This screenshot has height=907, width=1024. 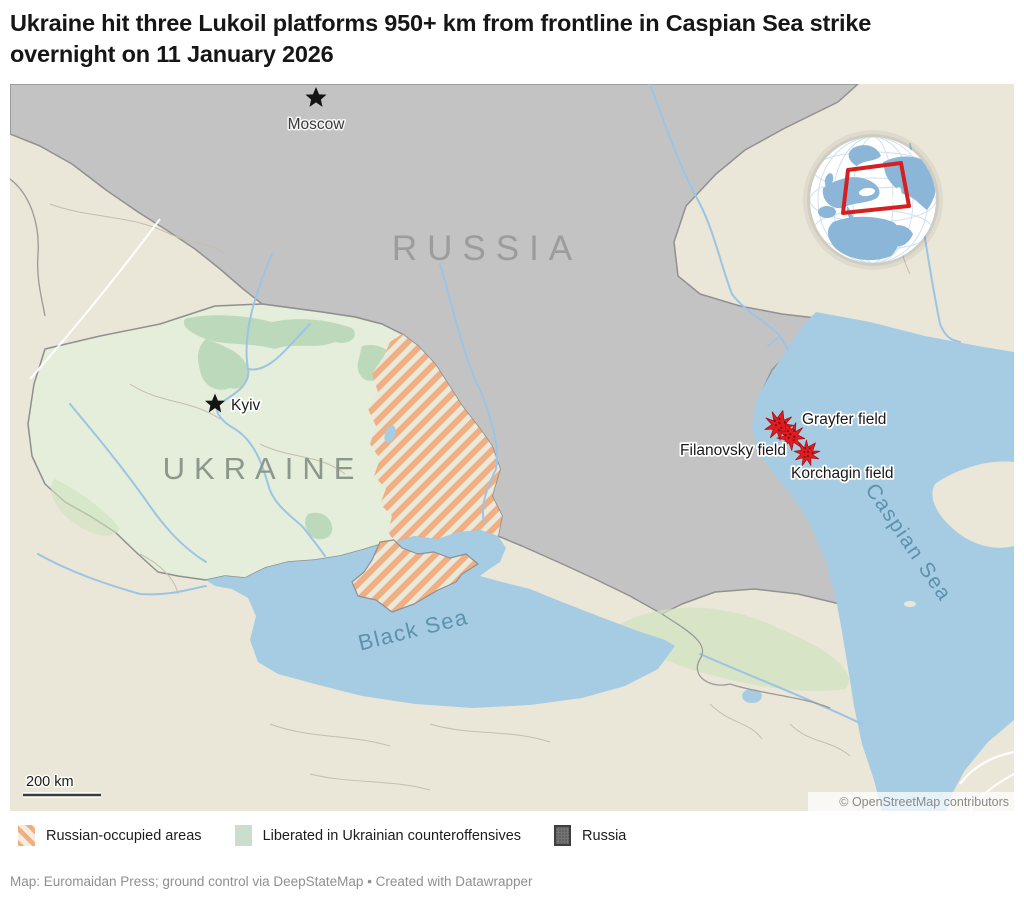 I want to click on label-filanovsky-field: Filanovsky field, so click(x=733, y=450).